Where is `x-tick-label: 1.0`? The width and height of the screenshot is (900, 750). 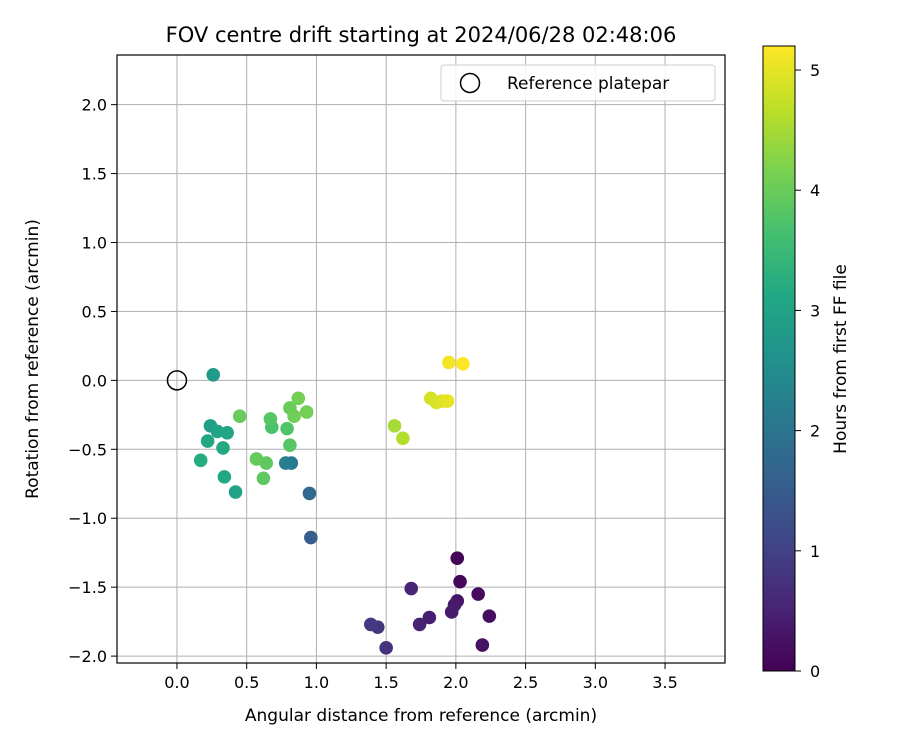
x-tick-label: 1.0 is located at coordinates (316, 682).